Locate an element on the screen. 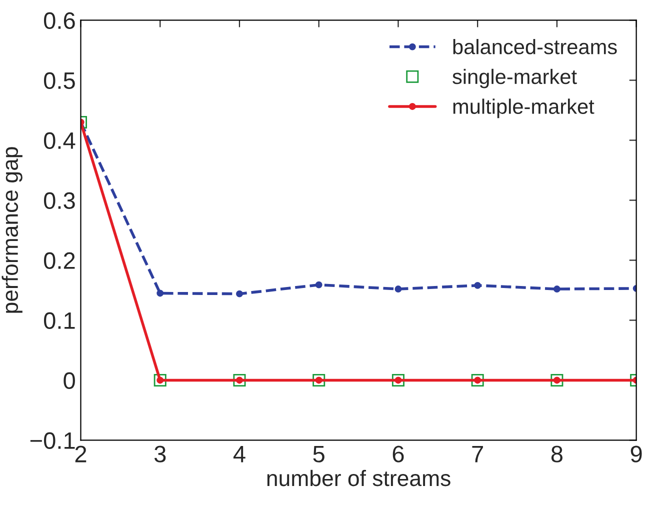 The width and height of the screenshot is (646, 506). y-tick-label: 0.3 is located at coordinates (59, 201).